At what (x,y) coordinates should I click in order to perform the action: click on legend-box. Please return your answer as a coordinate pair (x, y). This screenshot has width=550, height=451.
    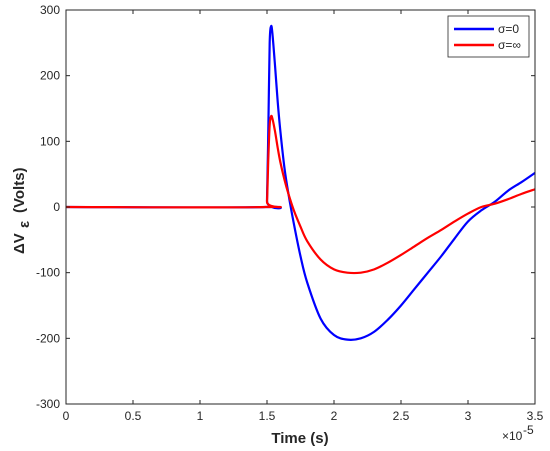
    Looking at the image, I should click on (488, 36).